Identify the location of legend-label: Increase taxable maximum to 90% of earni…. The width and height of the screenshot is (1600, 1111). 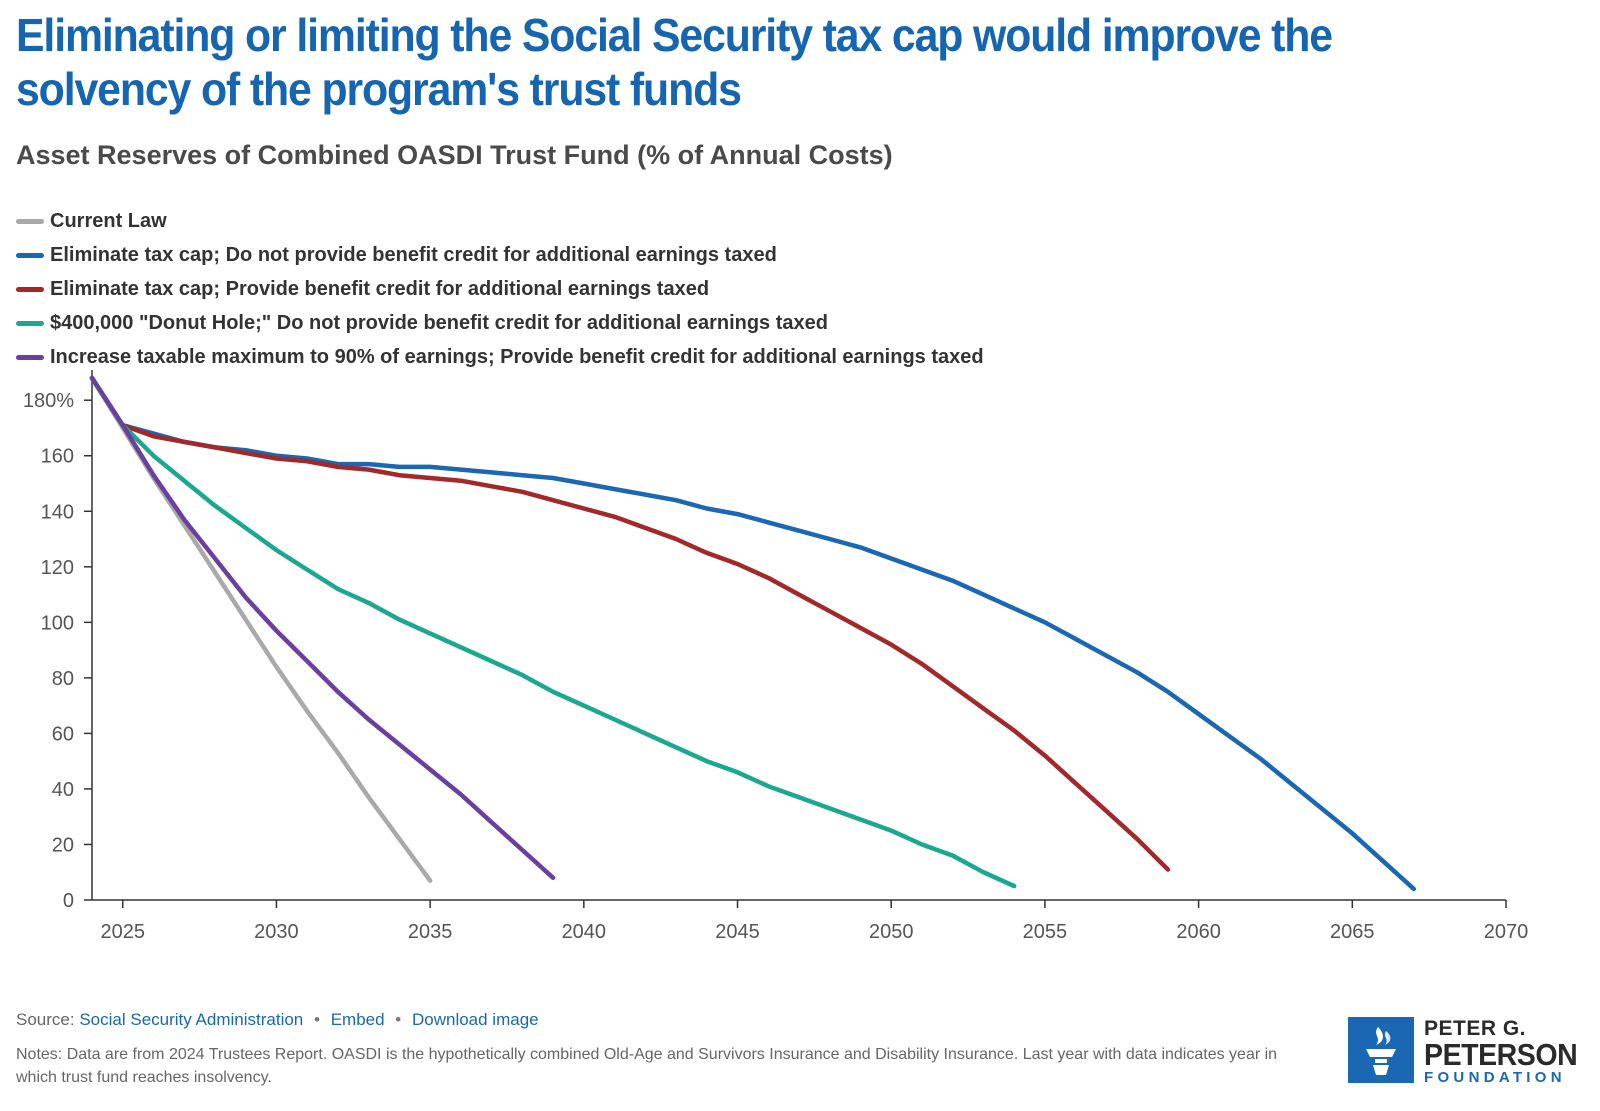
(517, 356).